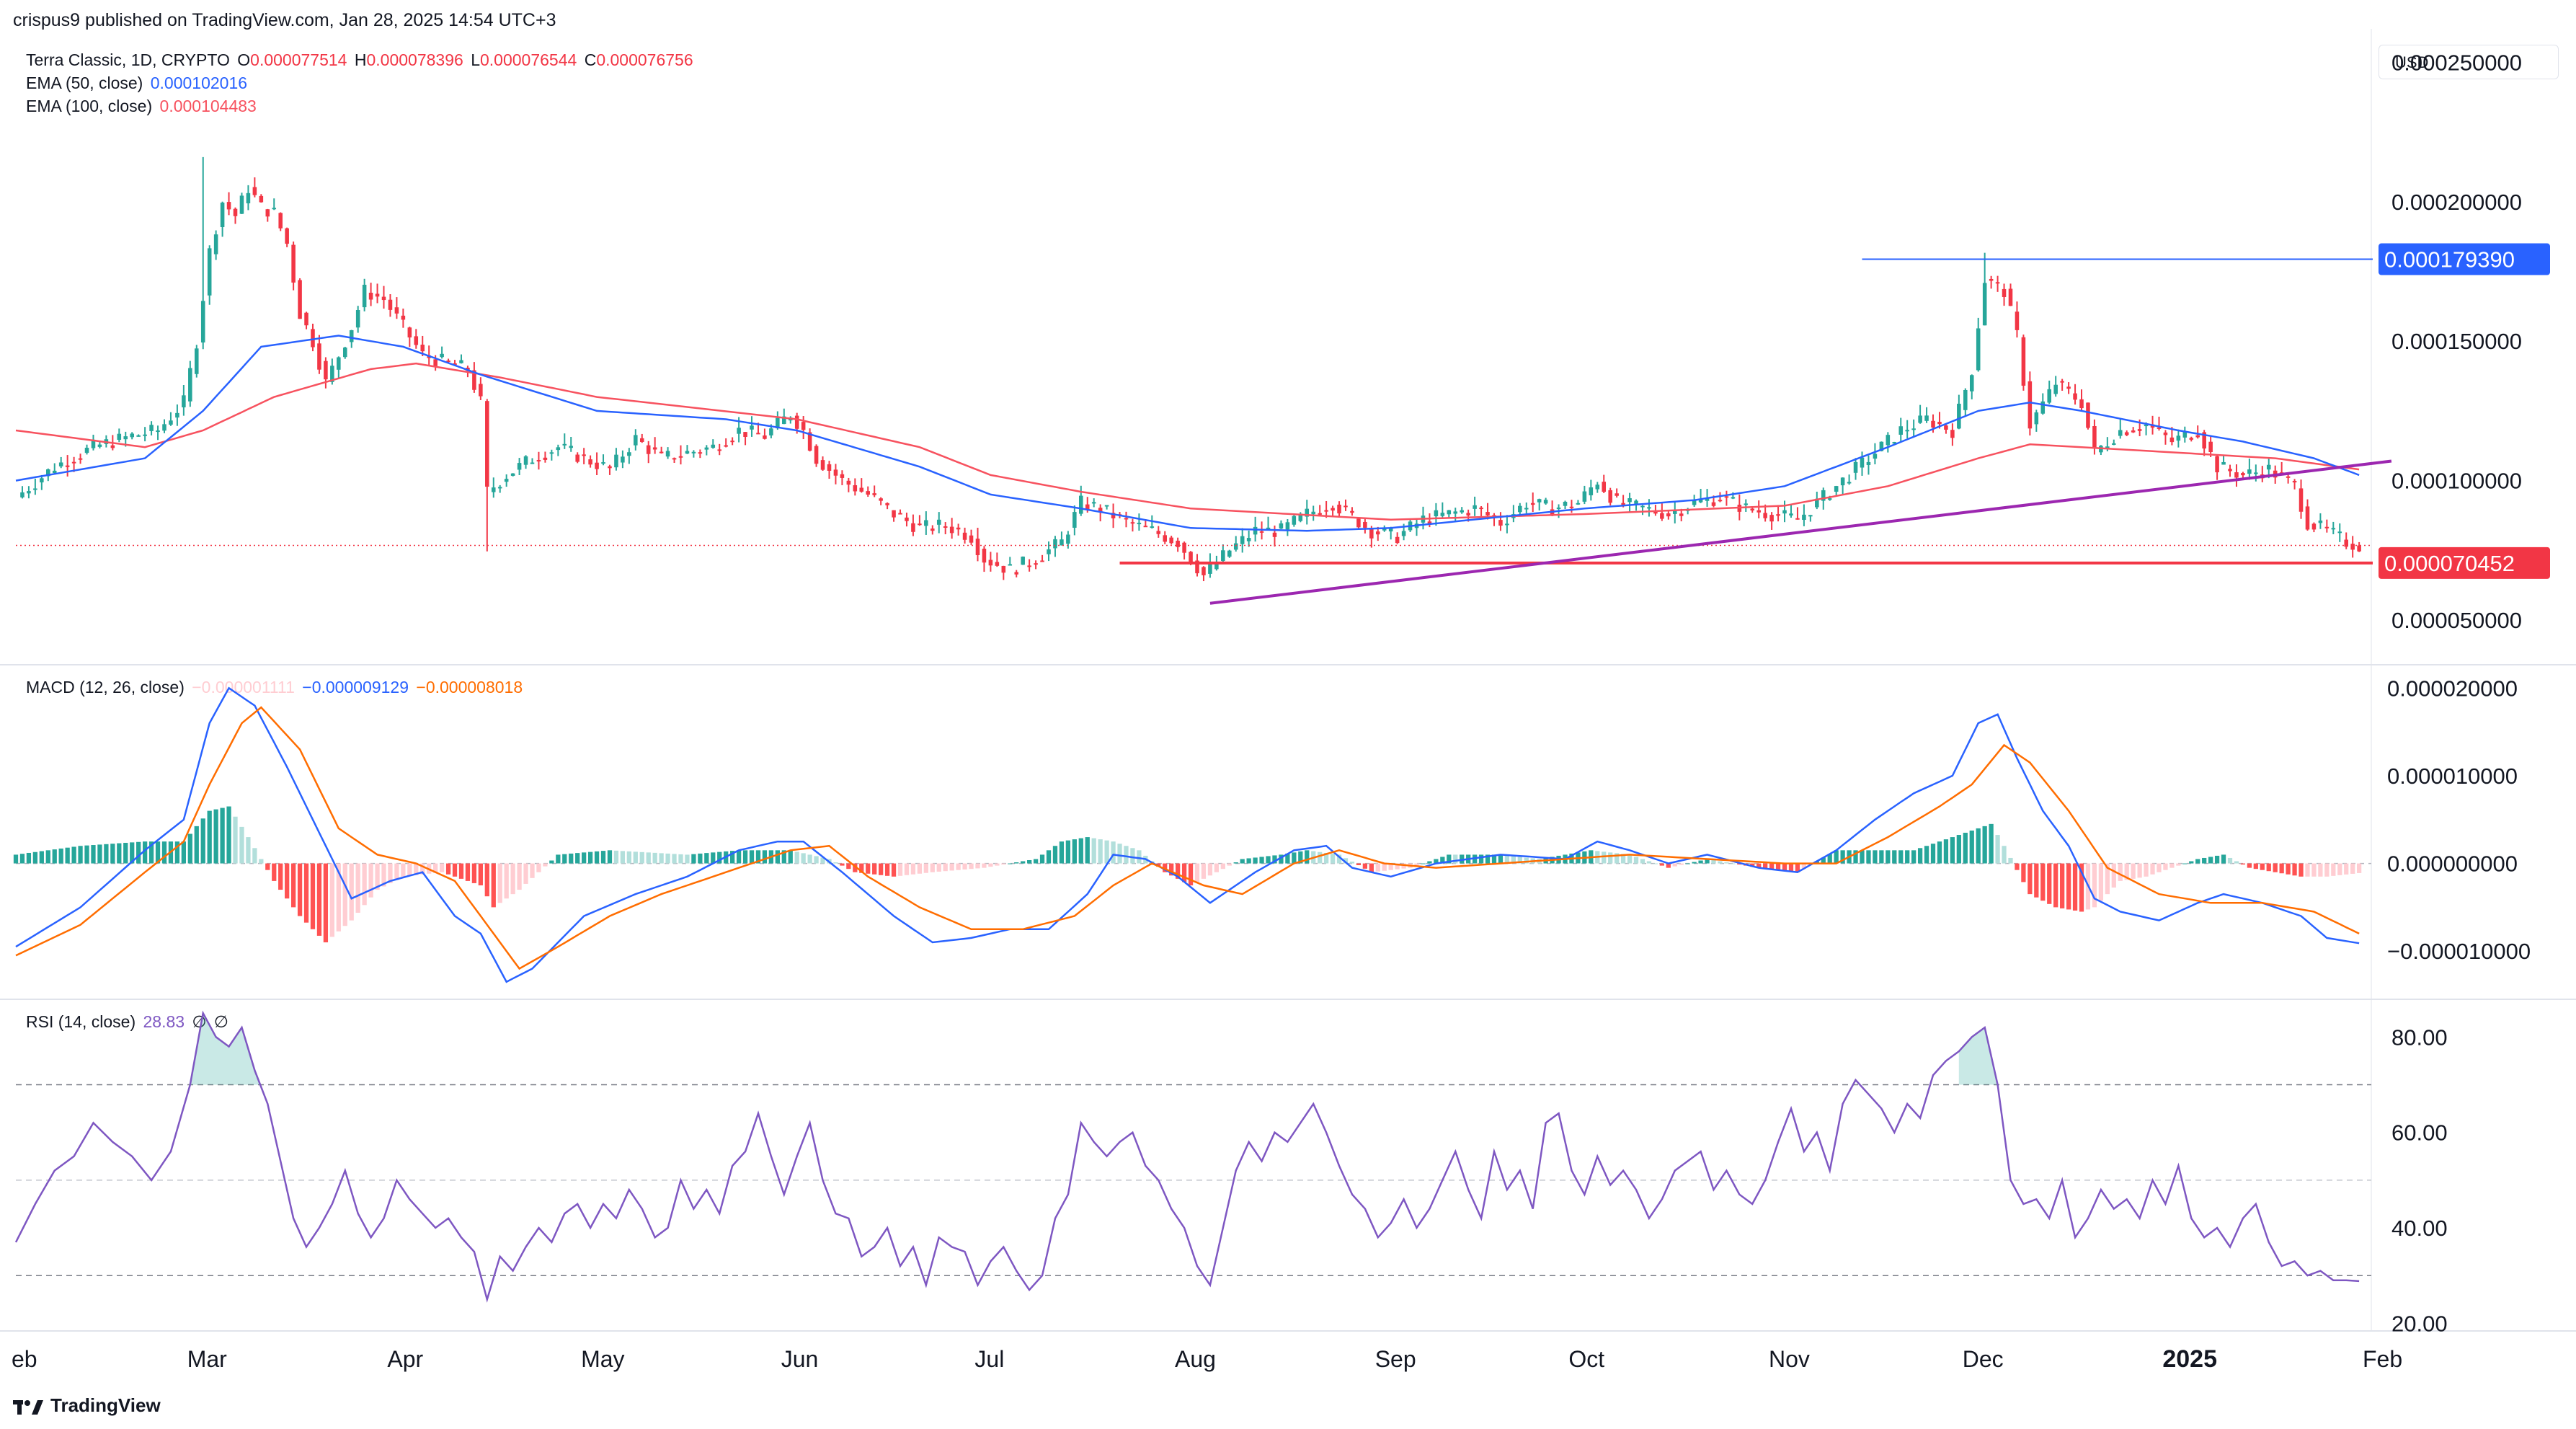 This screenshot has width=2576, height=1429. Describe the element at coordinates (405, 1359) in the screenshot. I see `time-axis-tick: Apr` at that location.